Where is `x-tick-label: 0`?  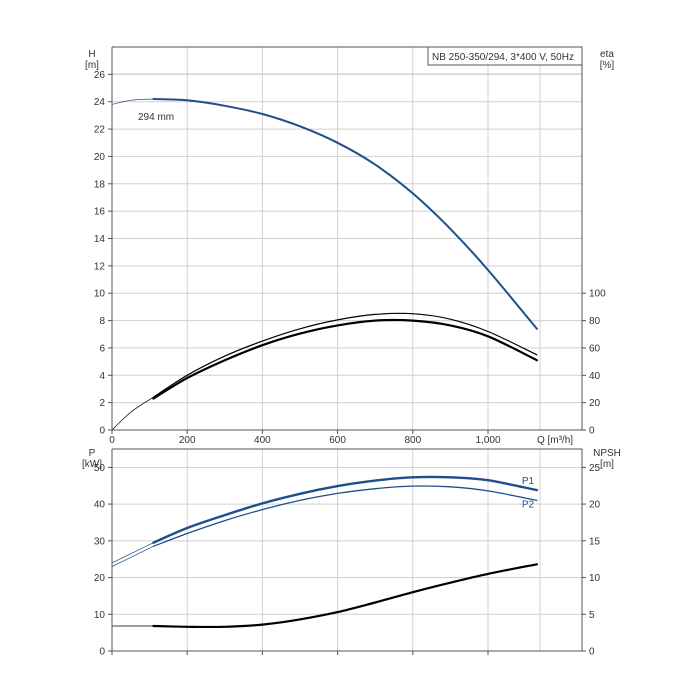 x-tick-label: 0 is located at coordinates (112, 440).